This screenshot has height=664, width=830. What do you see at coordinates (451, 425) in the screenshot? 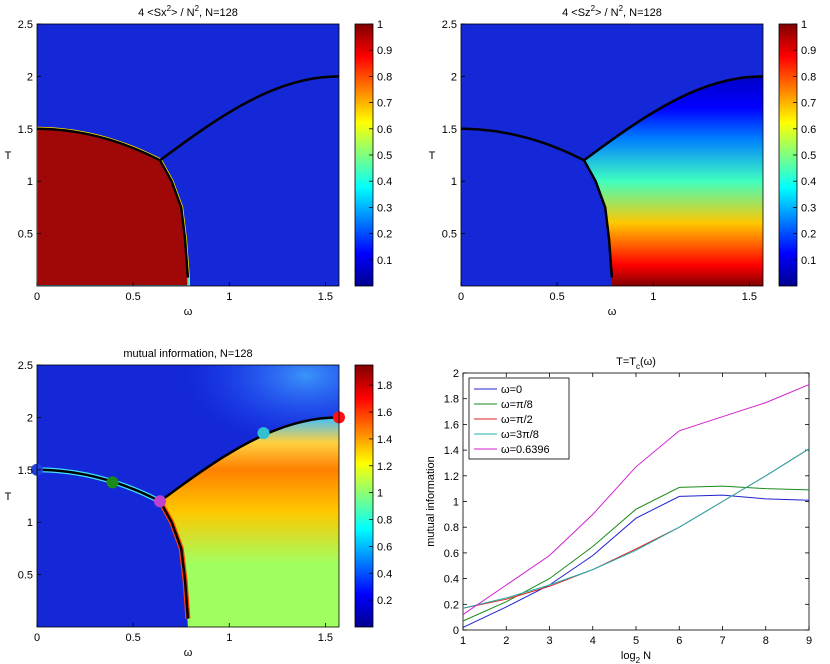
I see `y-tick-label: 1.6` at bounding box center [451, 425].